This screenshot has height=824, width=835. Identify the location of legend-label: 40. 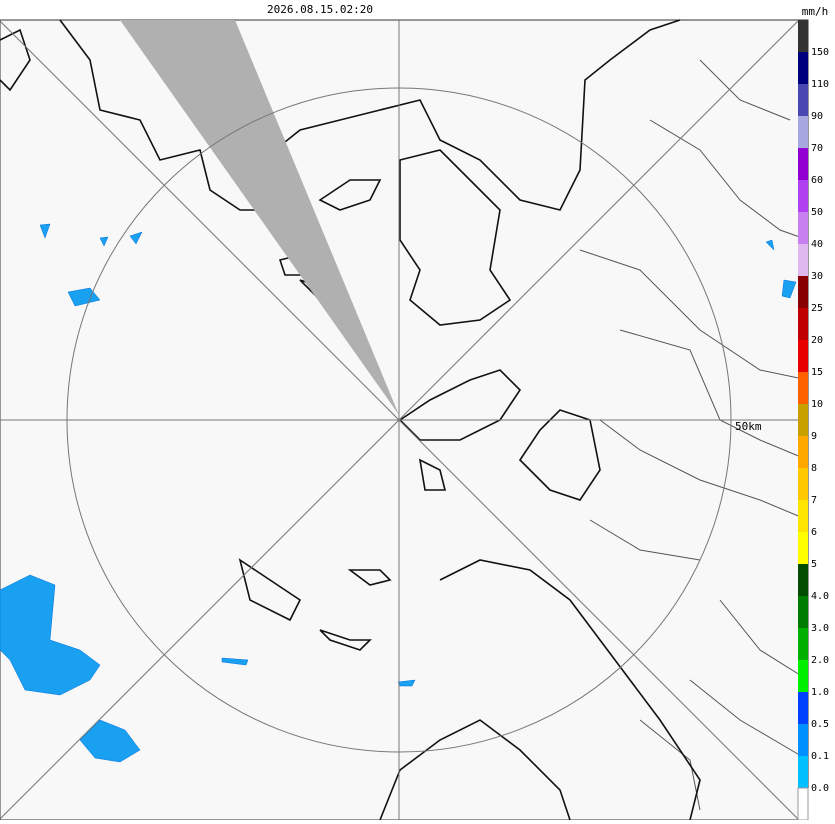
(817, 244).